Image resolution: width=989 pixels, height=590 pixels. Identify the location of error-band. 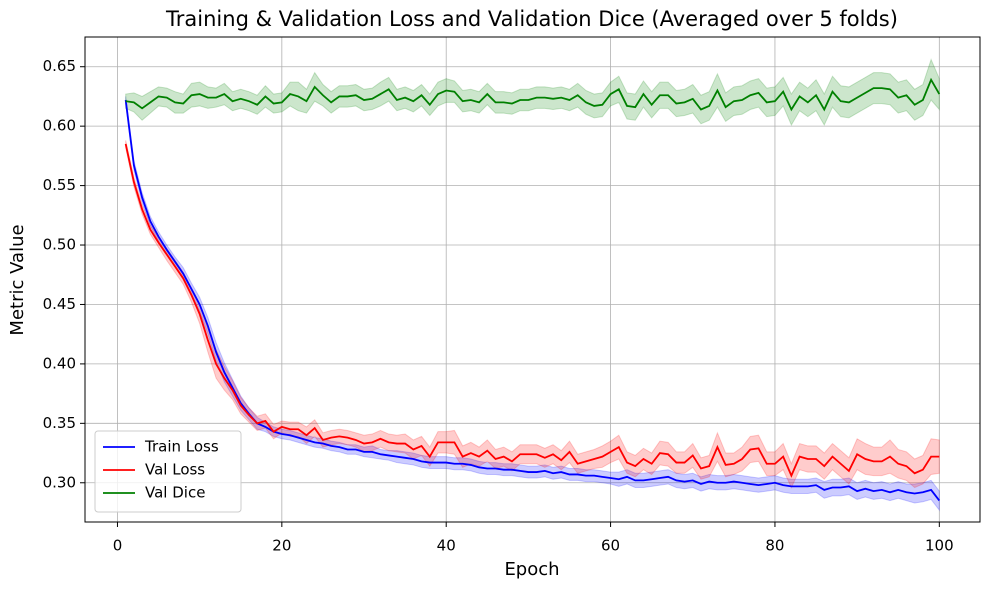
(532, 92).